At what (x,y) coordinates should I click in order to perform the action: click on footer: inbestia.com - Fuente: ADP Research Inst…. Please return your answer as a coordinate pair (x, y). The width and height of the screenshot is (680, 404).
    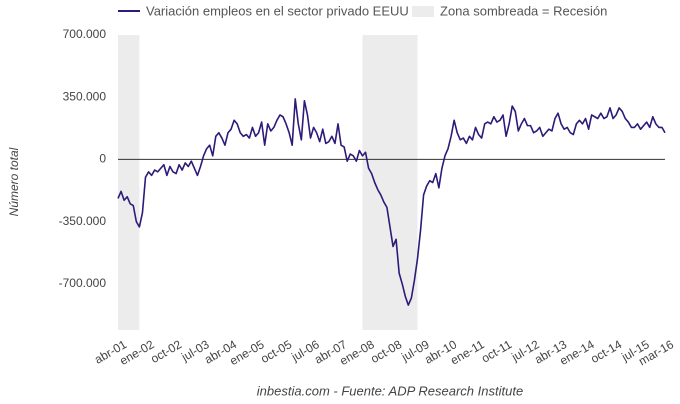
    Looking at the image, I should click on (390, 390).